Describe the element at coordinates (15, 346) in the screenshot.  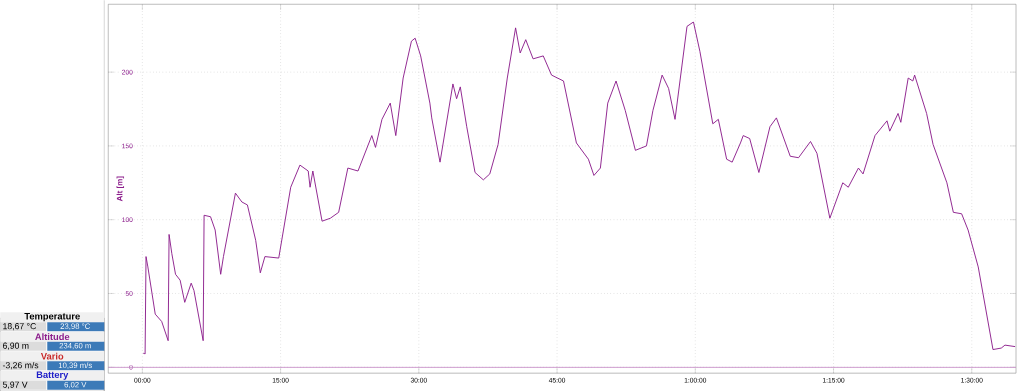
I see `text: 6,90 m` at that location.